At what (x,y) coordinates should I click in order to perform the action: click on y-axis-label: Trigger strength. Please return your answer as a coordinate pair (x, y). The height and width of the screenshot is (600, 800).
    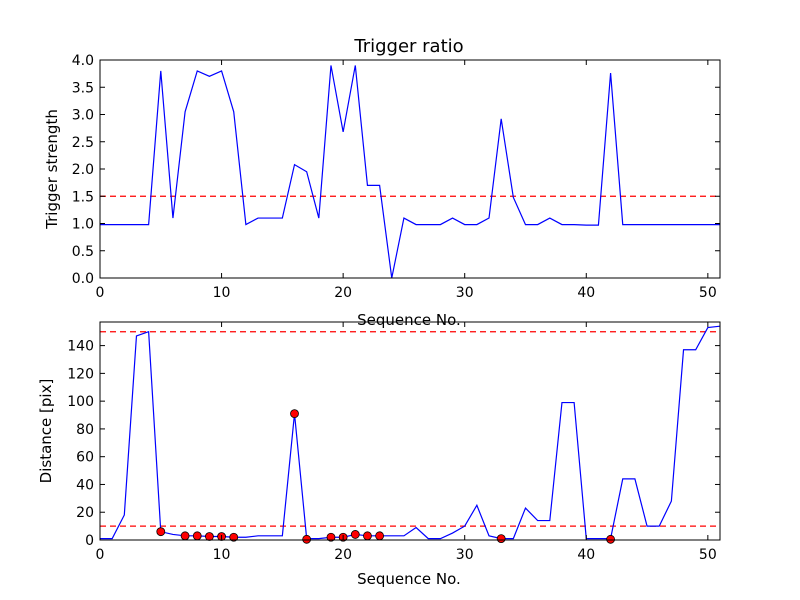
    Looking at the image, I should click on (52, 169).